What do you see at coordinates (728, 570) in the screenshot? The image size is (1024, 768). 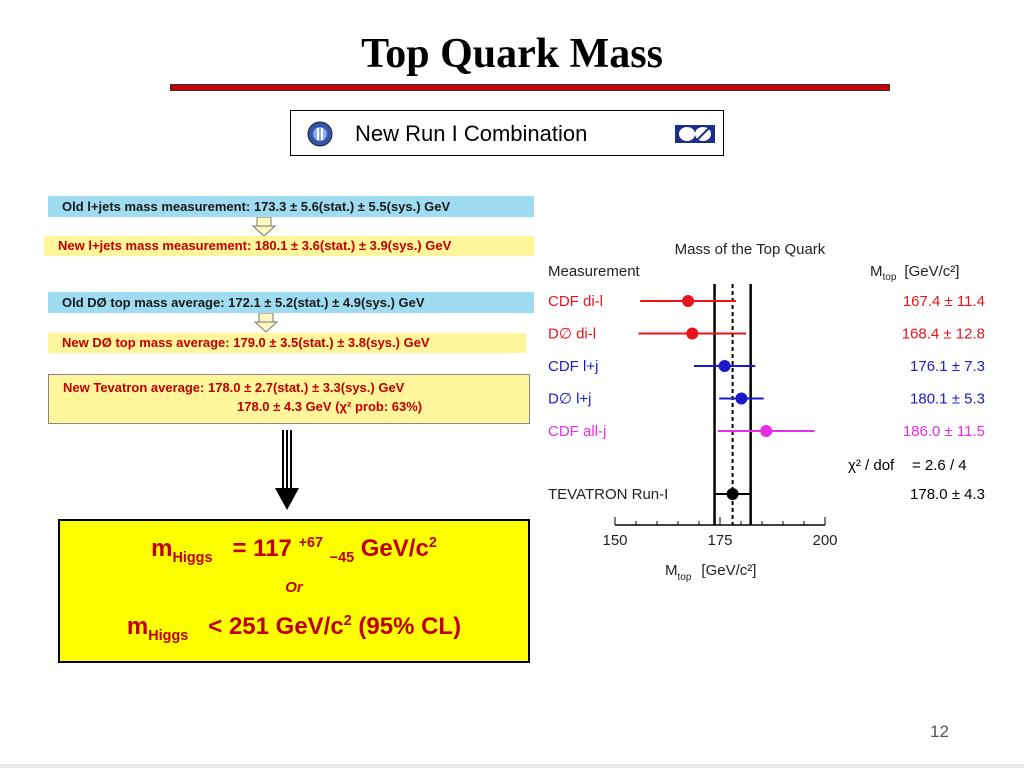 I see `x-axis-unit: [GeV/c²]` at bounding box center [728, 570].